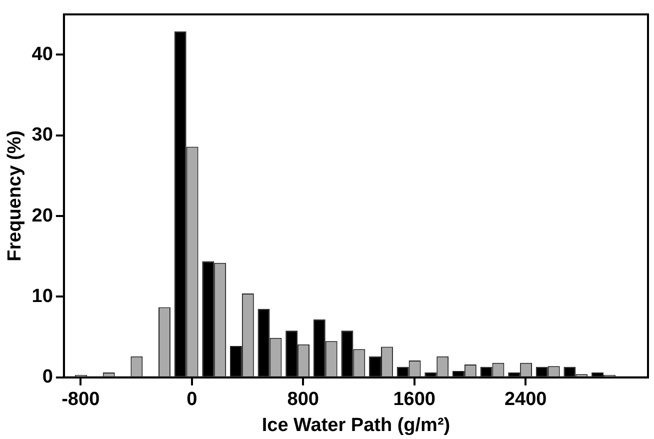  Describe the element at coordinates (356, 425) in the screenshot. I see `x-axis-title: Ice Water Path (g/m²)` at that location.